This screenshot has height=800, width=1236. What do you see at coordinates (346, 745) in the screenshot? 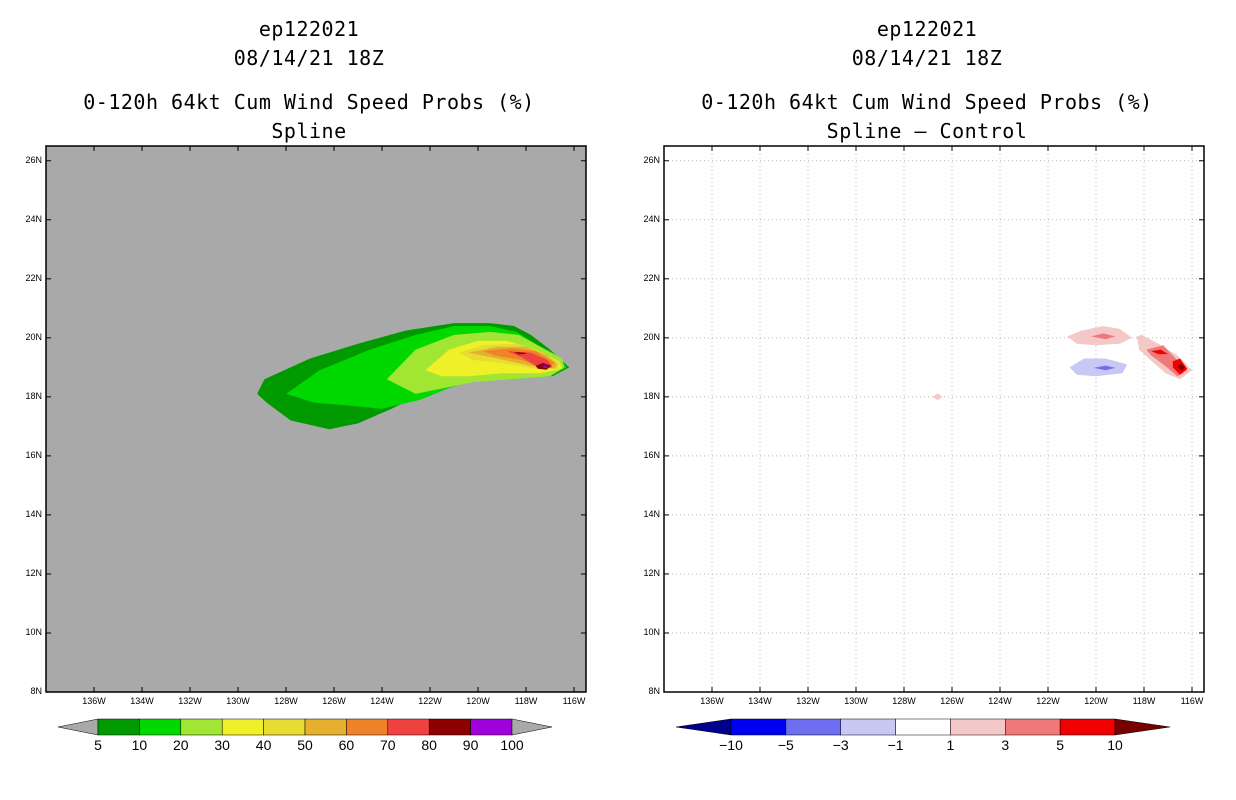
I see `colorbar-label: 60` at bounding box center [346, 745].